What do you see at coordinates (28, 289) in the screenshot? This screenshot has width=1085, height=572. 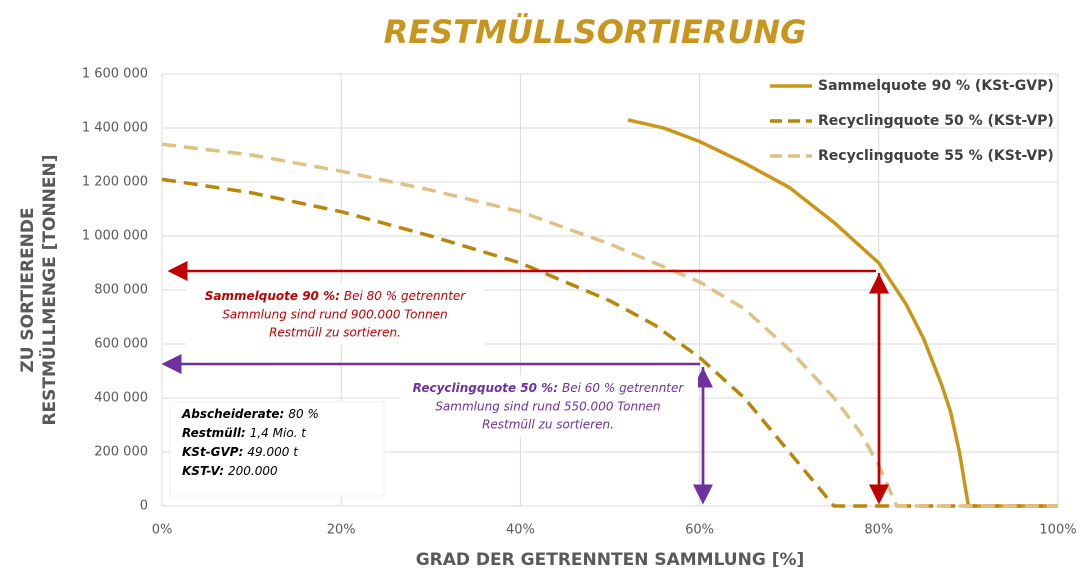 I see `y-axis-label: ZU SORTIERENDE` at bounding box center [28, 289].